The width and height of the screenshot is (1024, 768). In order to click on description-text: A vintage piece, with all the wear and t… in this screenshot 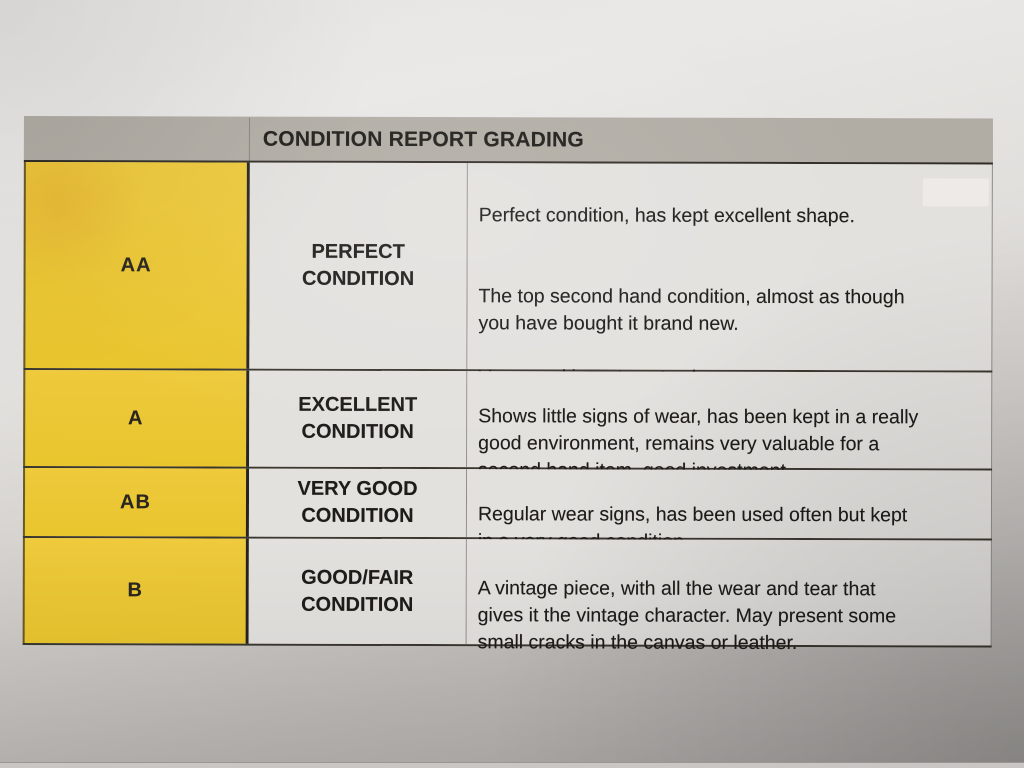, I will do `click(687, 616)`.